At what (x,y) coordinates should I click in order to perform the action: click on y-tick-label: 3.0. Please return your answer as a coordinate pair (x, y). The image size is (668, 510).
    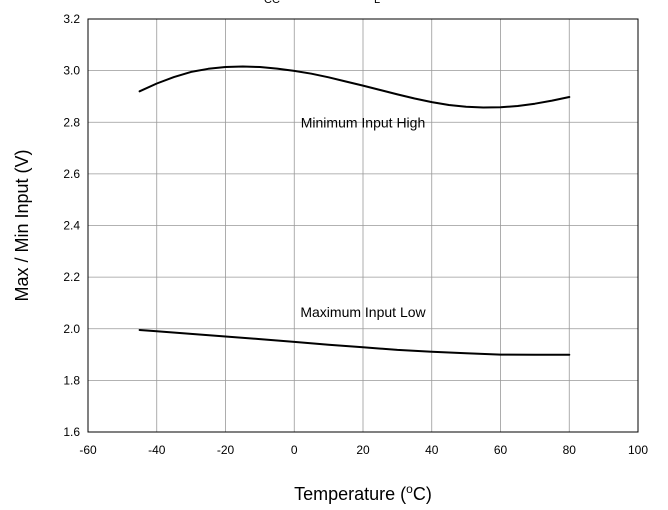
    Looking at the image, I should click on (71, 71).